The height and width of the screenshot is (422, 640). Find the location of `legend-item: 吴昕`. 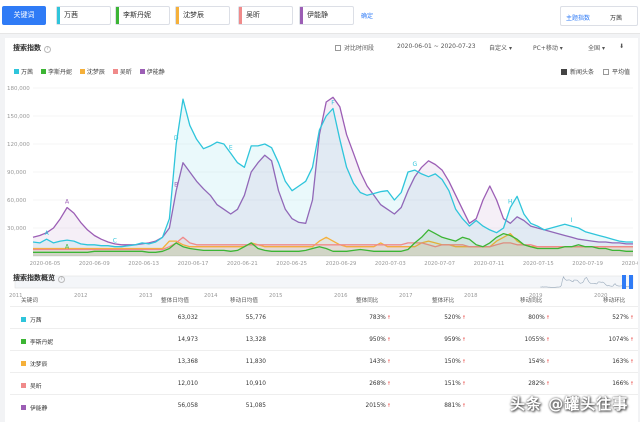

legend-item: 吴昕 is located at coordinates (122, 71).